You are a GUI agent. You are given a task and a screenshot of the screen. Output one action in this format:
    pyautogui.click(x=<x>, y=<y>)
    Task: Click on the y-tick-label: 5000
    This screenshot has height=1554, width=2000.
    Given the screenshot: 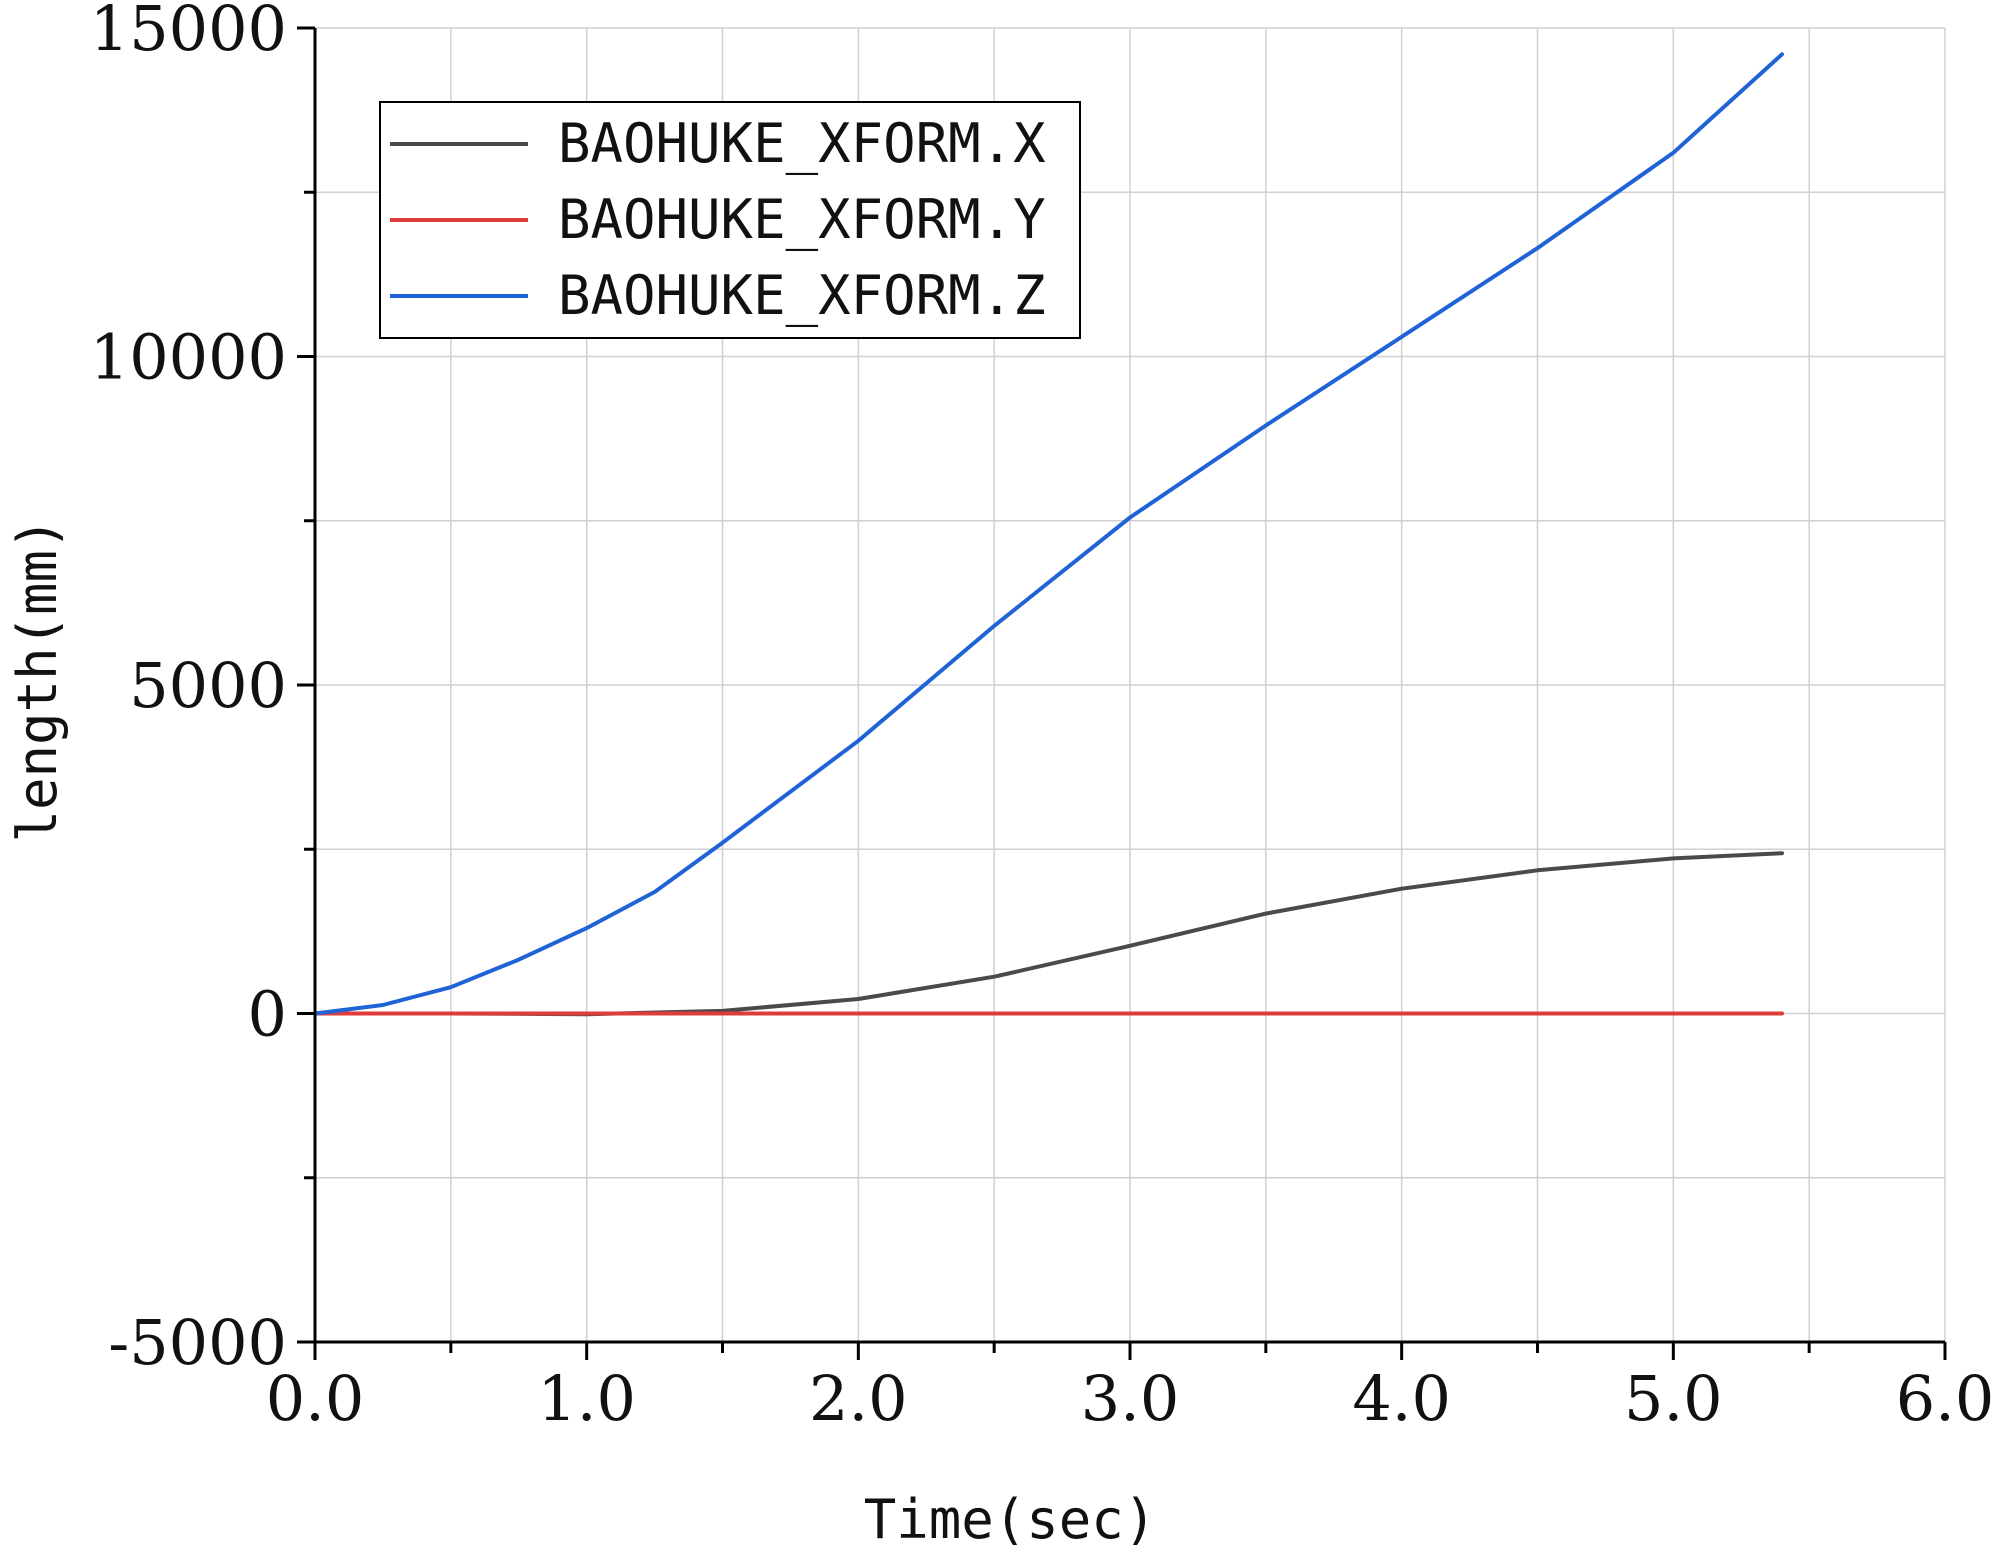 What is the action you would take?
    pyautogui.click(x=208, y=685)
    